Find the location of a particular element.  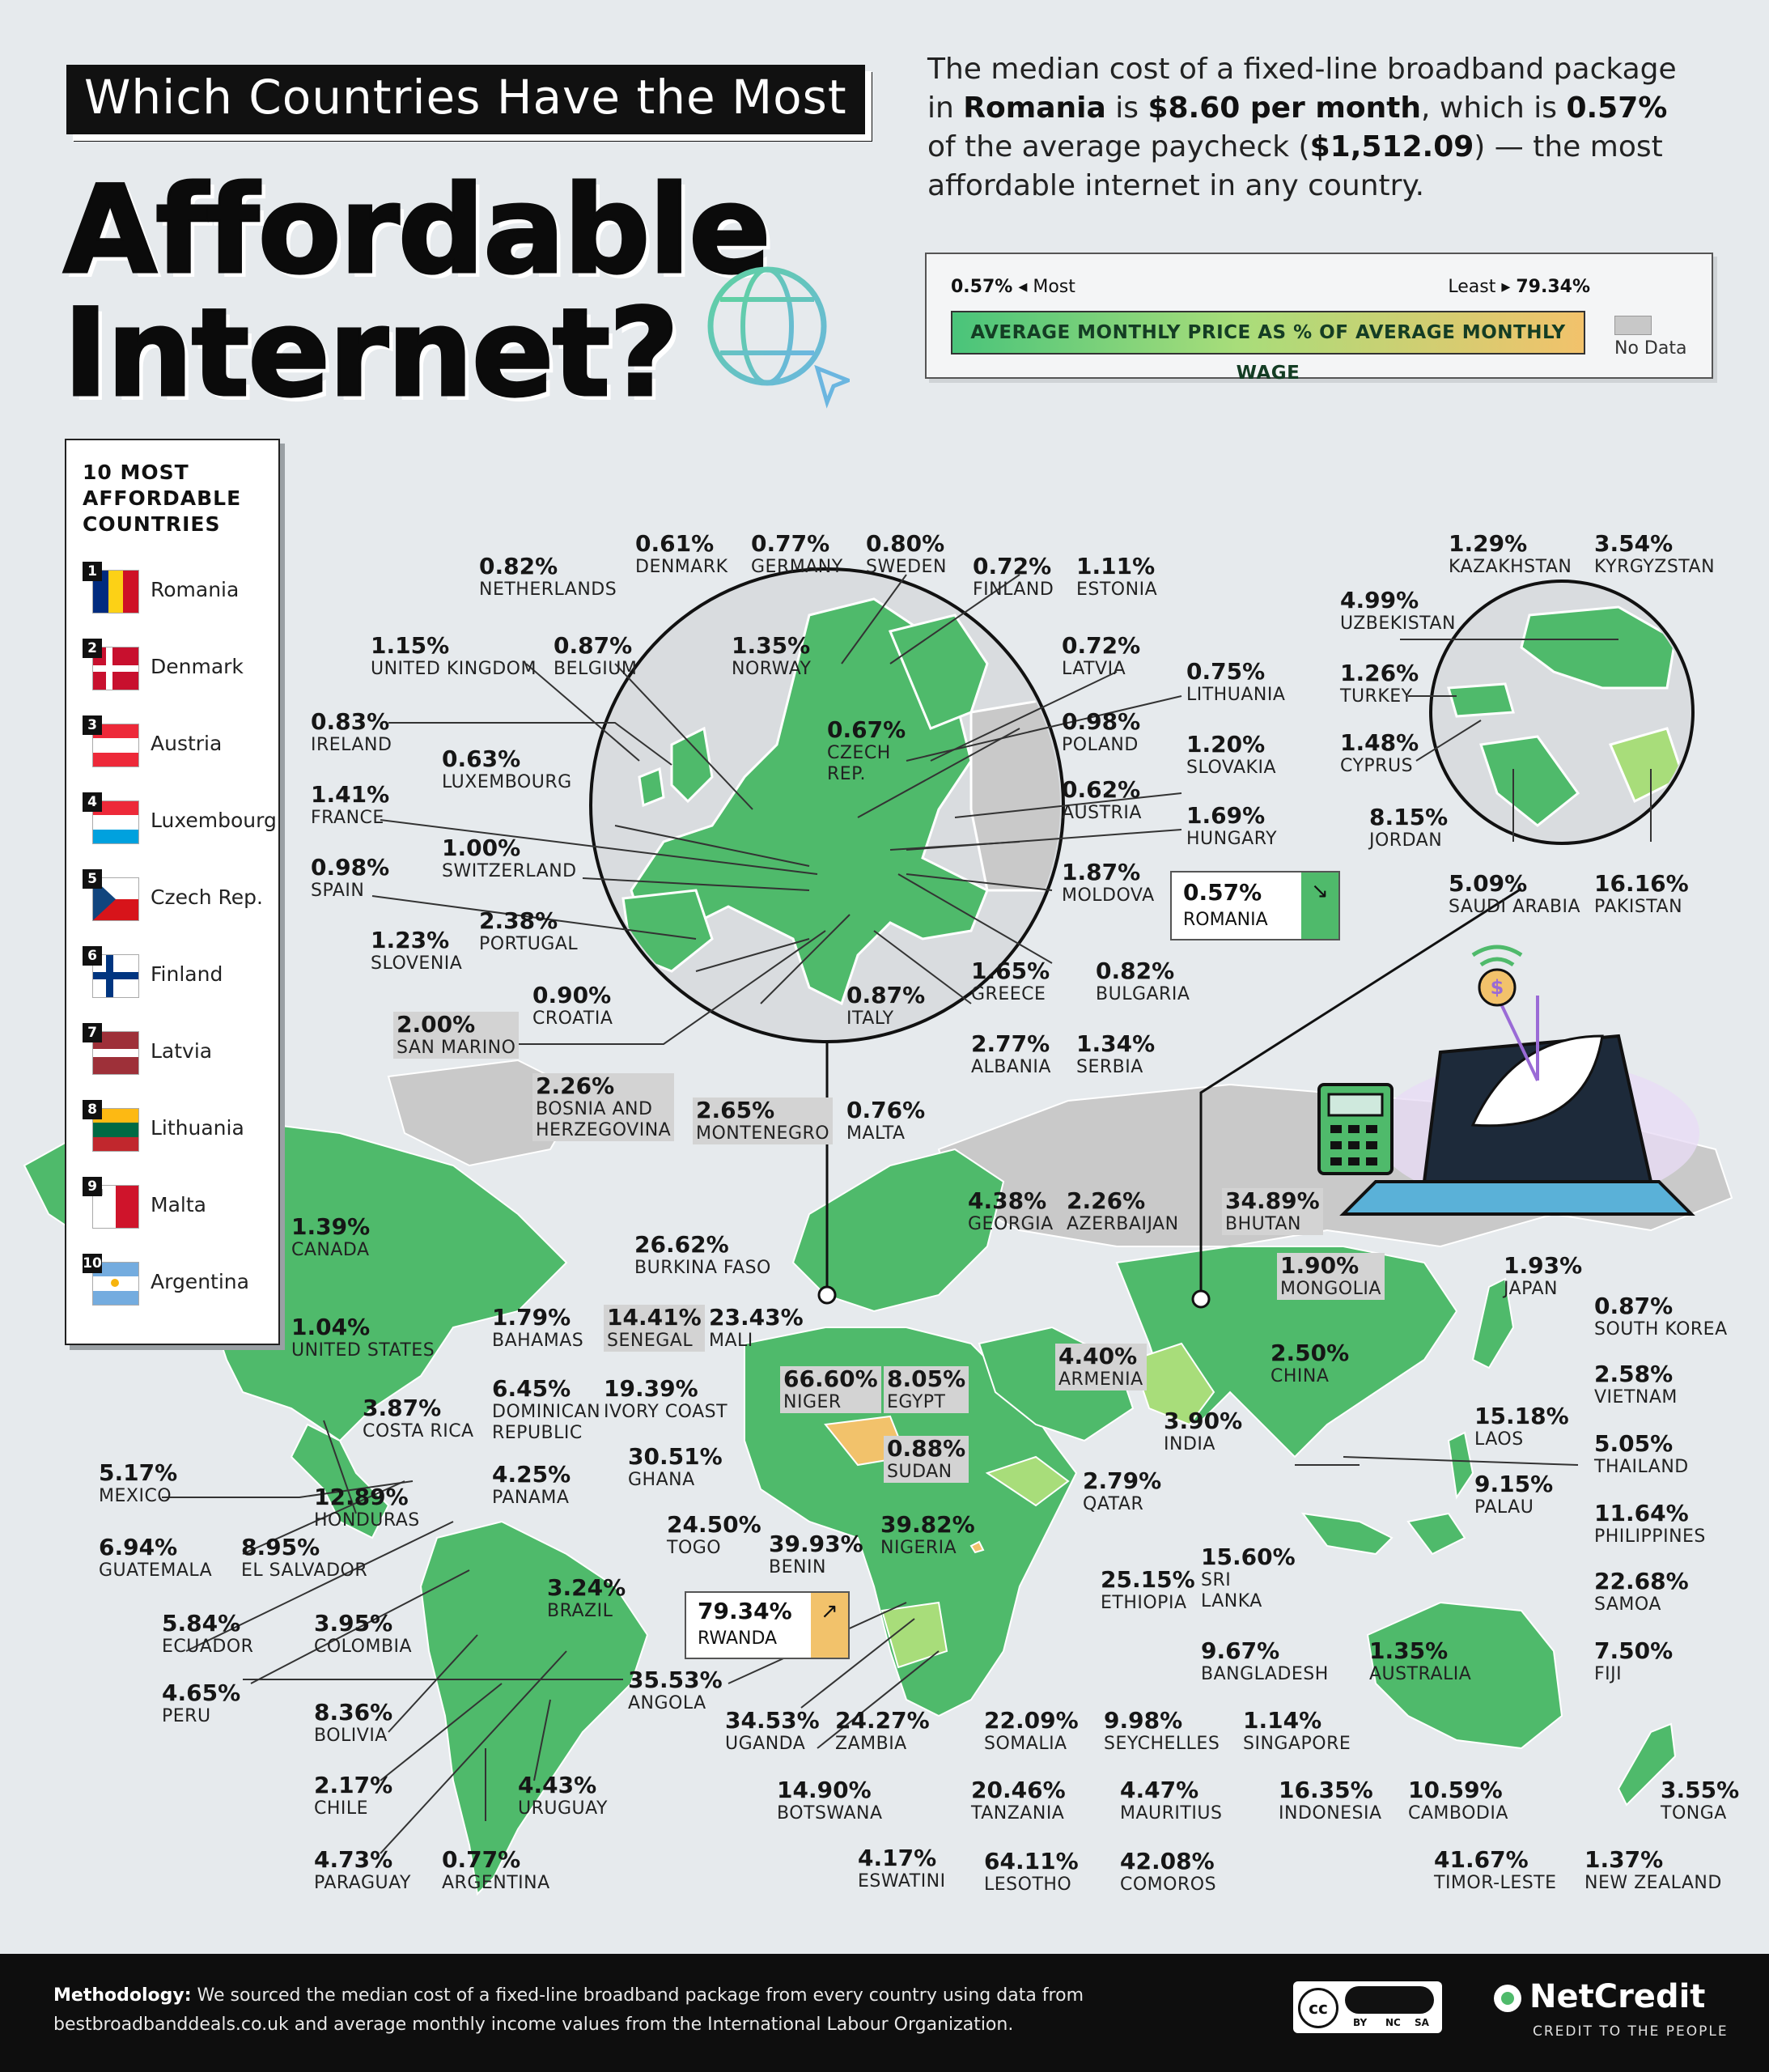

country-name: KYRGYZSTAN is located at coordinates (1655, 567).